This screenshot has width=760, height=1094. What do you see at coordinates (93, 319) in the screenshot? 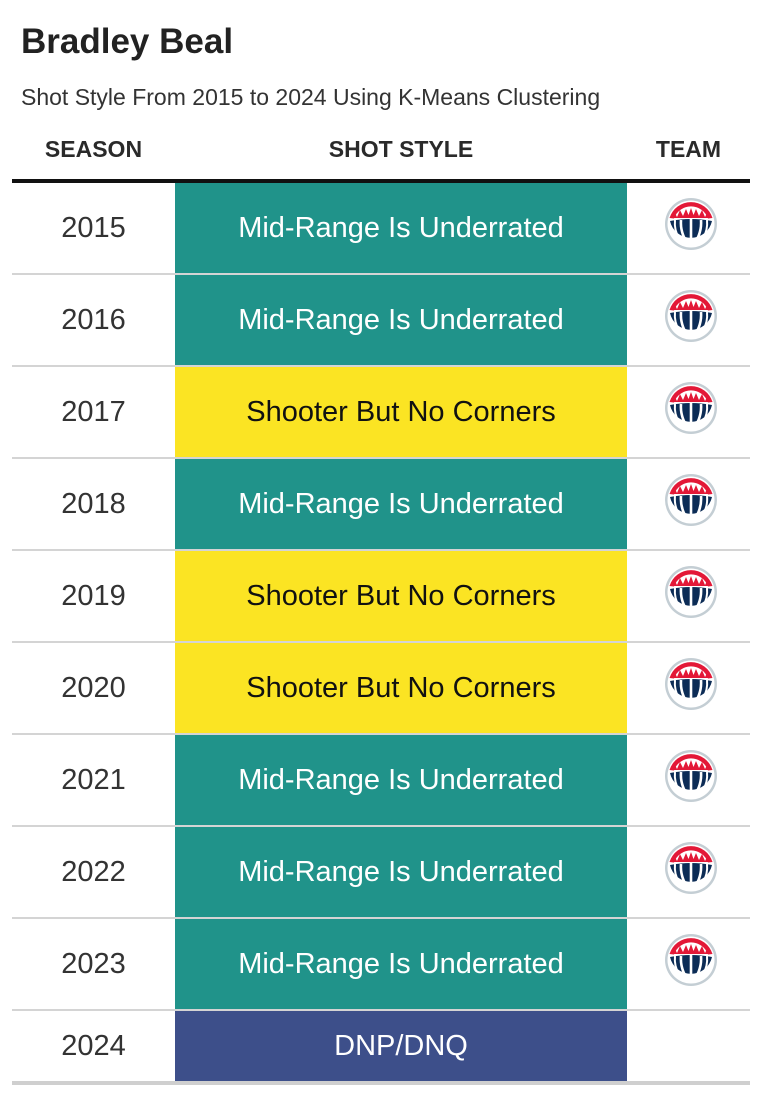
I see `season-cell: 2016` at bounding box center [93, 319].